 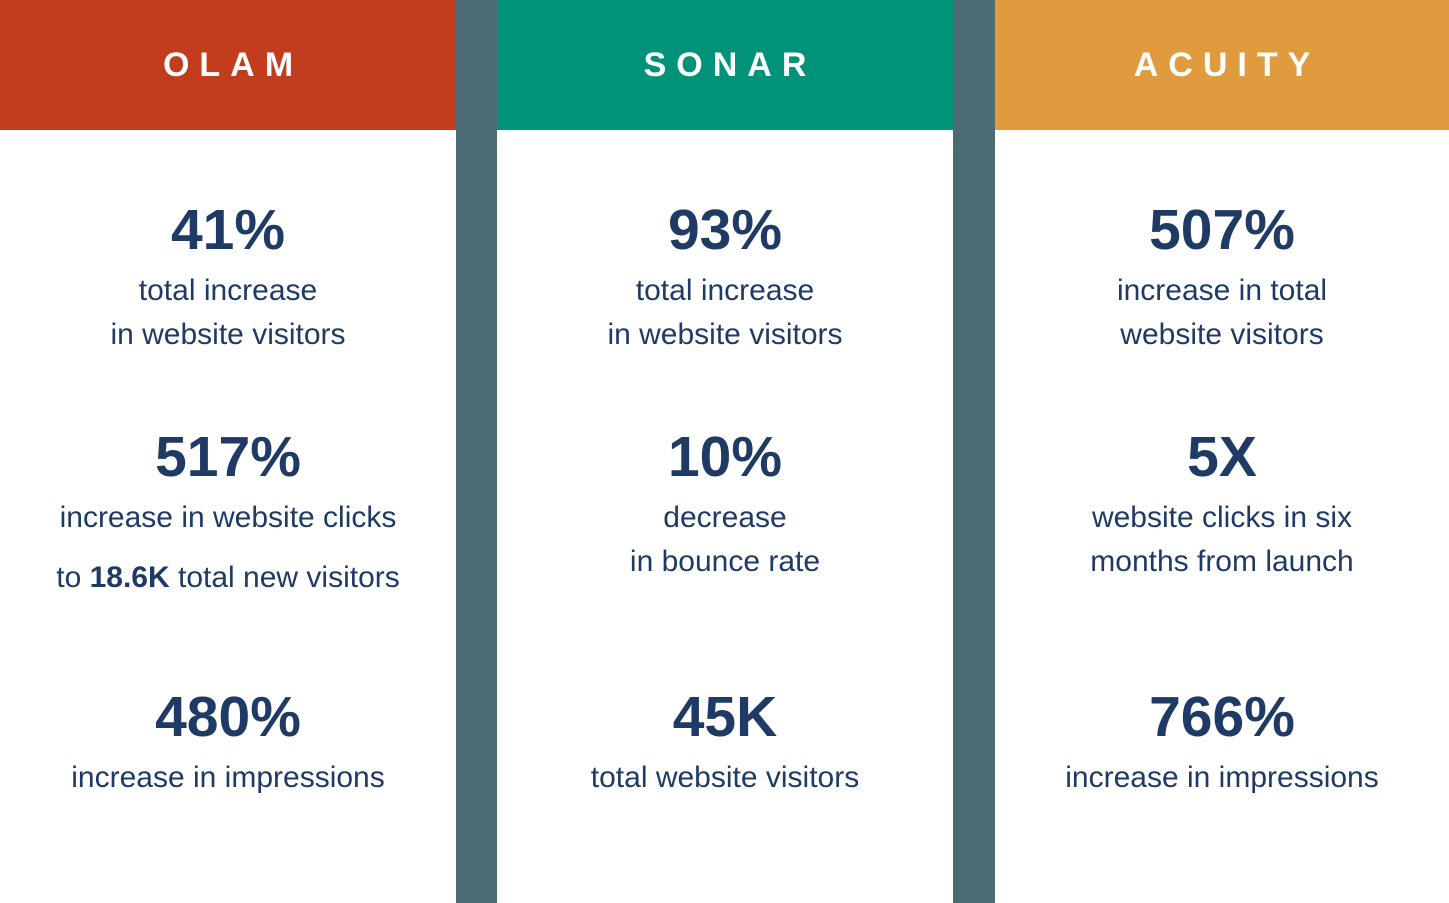 I want to click on stat-acuity-impressions: 766% increase in impressions, so click(x=1222, y=742).